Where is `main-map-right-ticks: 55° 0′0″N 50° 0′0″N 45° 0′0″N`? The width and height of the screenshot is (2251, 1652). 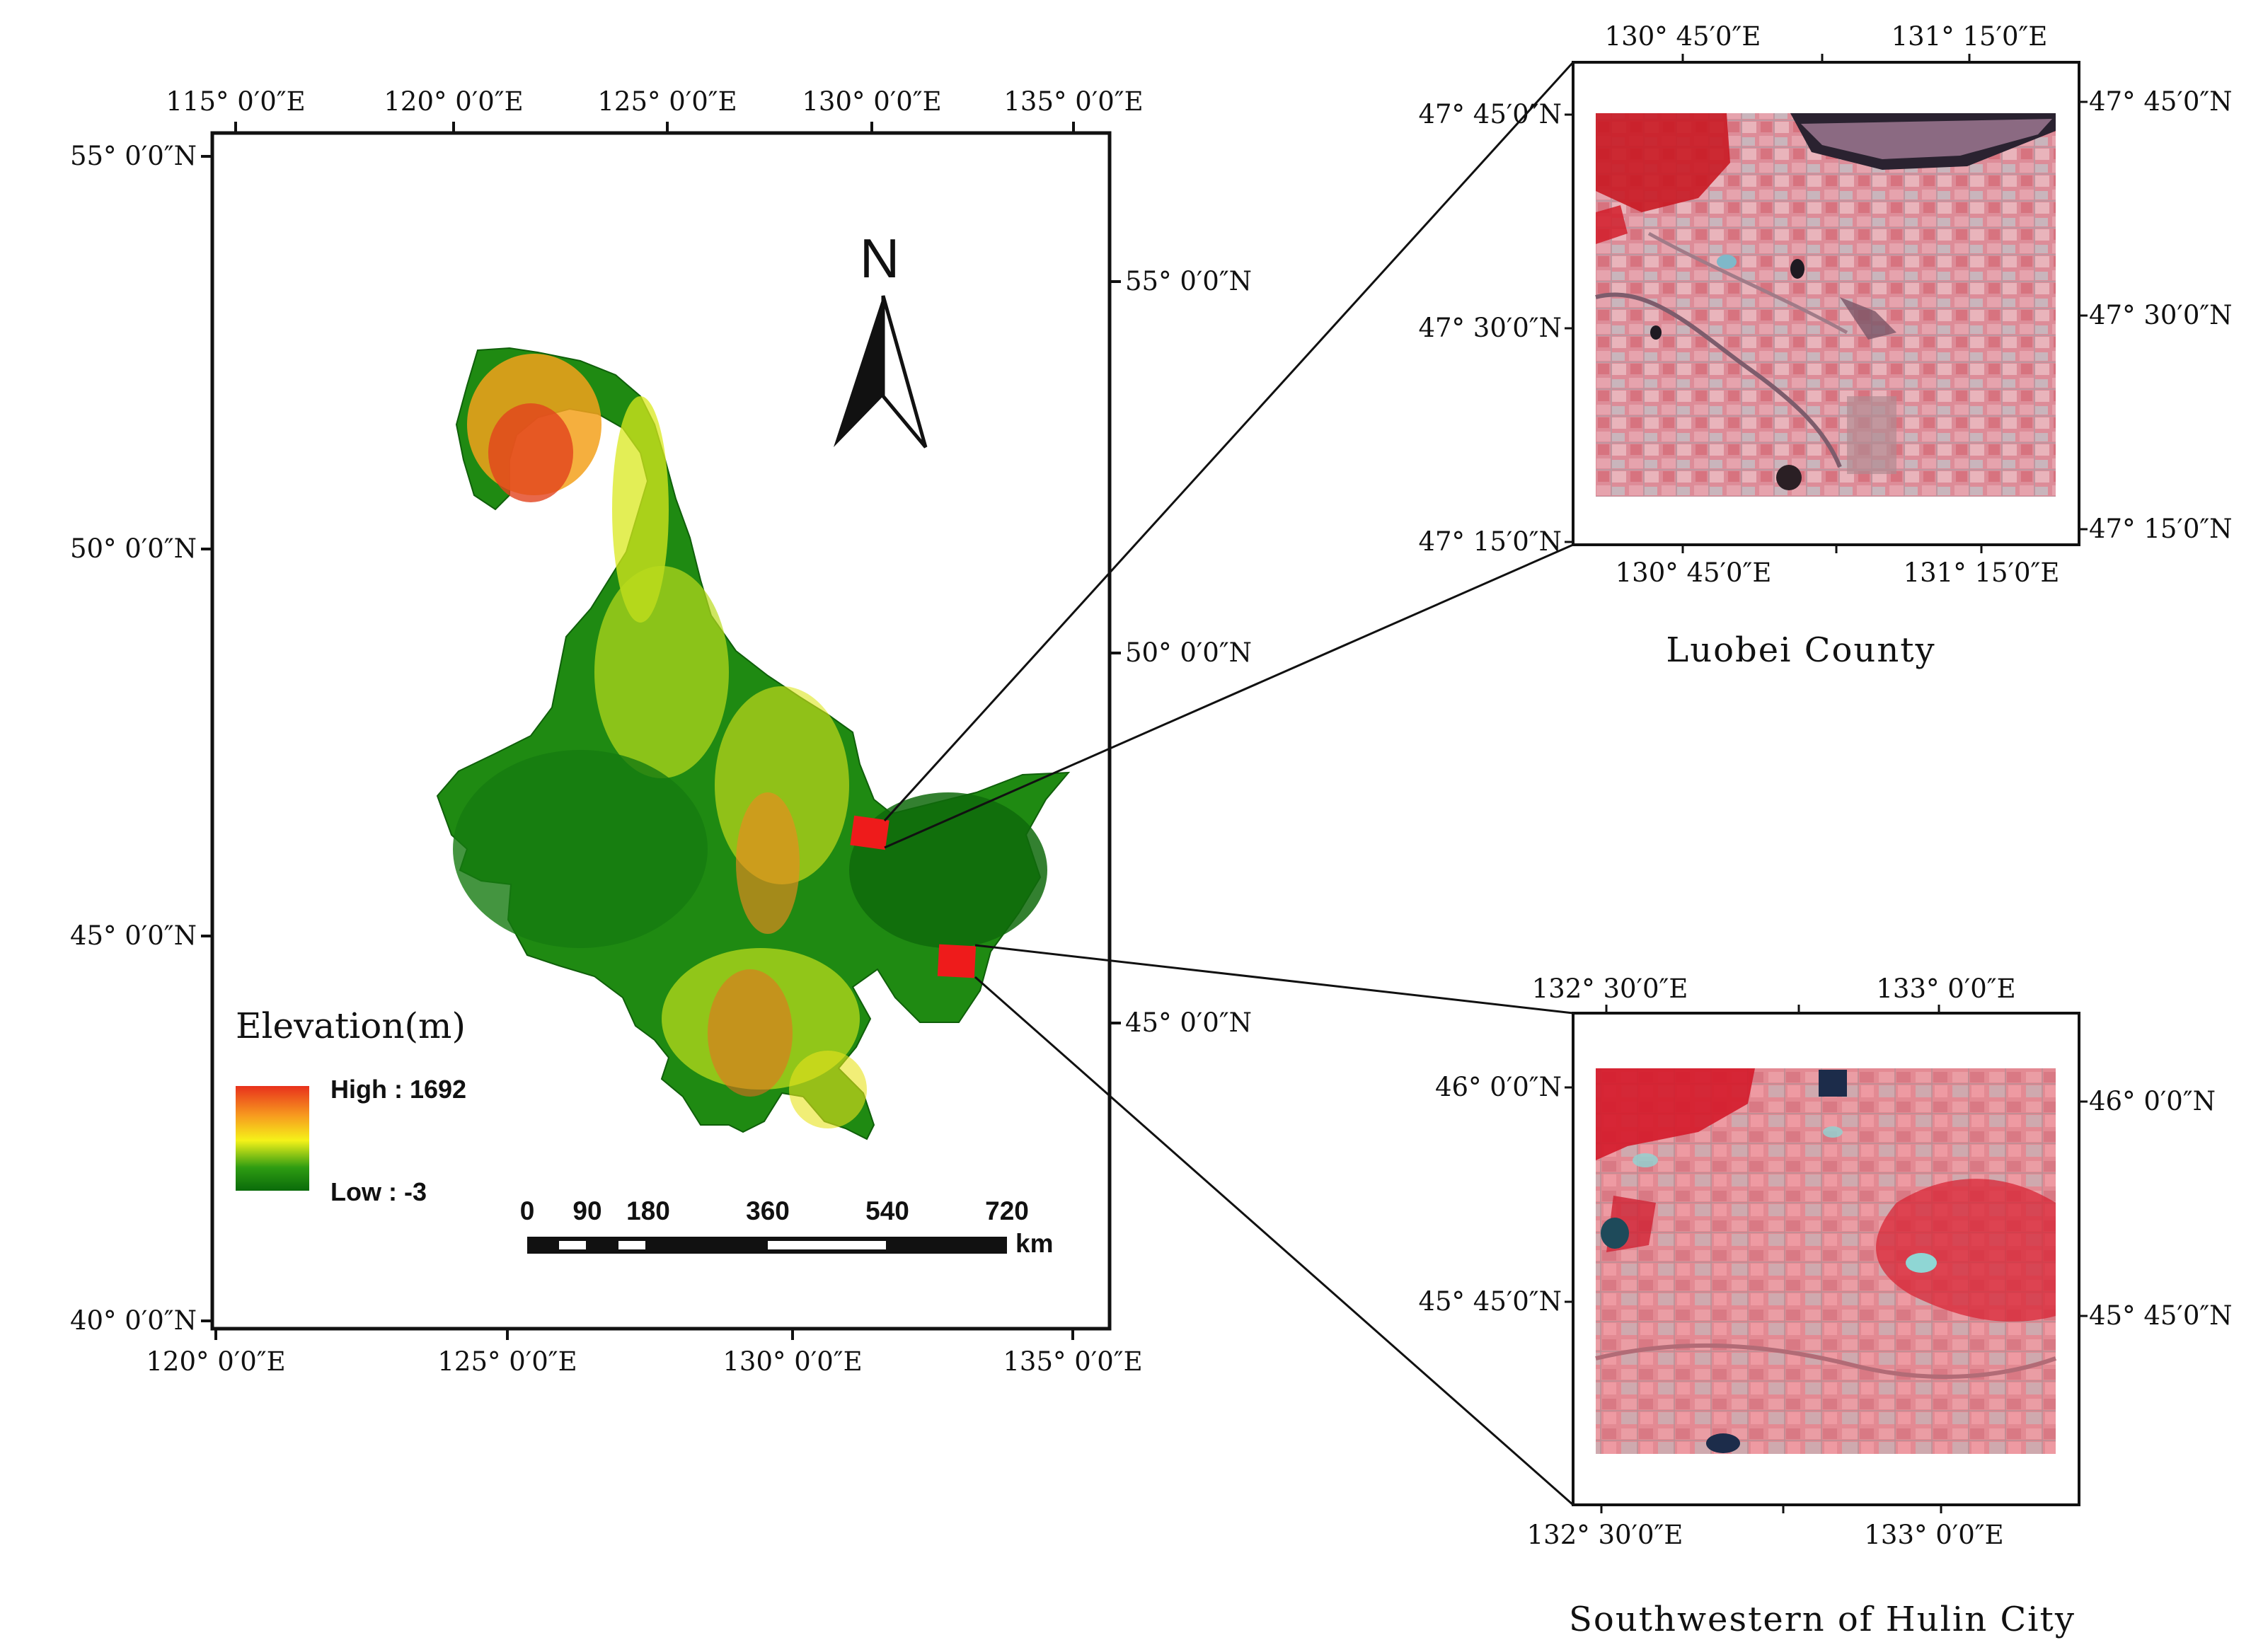 main-map-right-ticks: 55° 0′0″N 50° 0′0″N 45° 0′0″N is located at coordinates (1188, 652).